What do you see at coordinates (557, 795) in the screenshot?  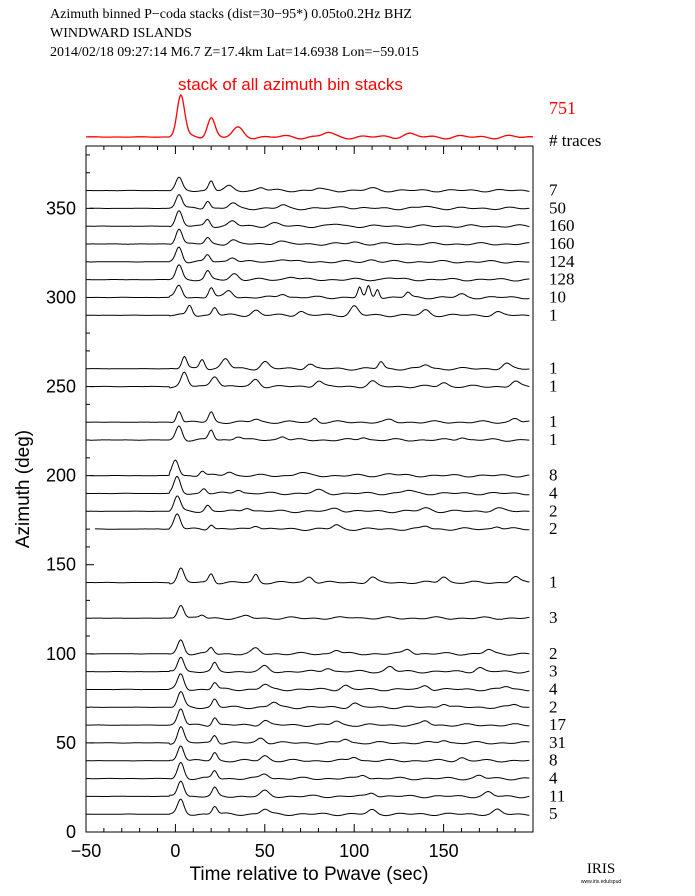 I see `trace-count-label: 11` at bounding box center [557, 795].